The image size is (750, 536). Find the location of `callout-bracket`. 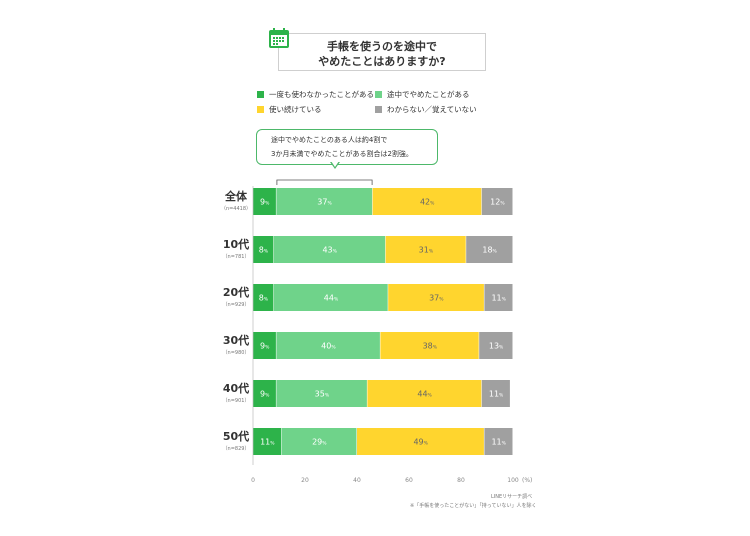

callout-bracket is located at coordinates (324, 182).